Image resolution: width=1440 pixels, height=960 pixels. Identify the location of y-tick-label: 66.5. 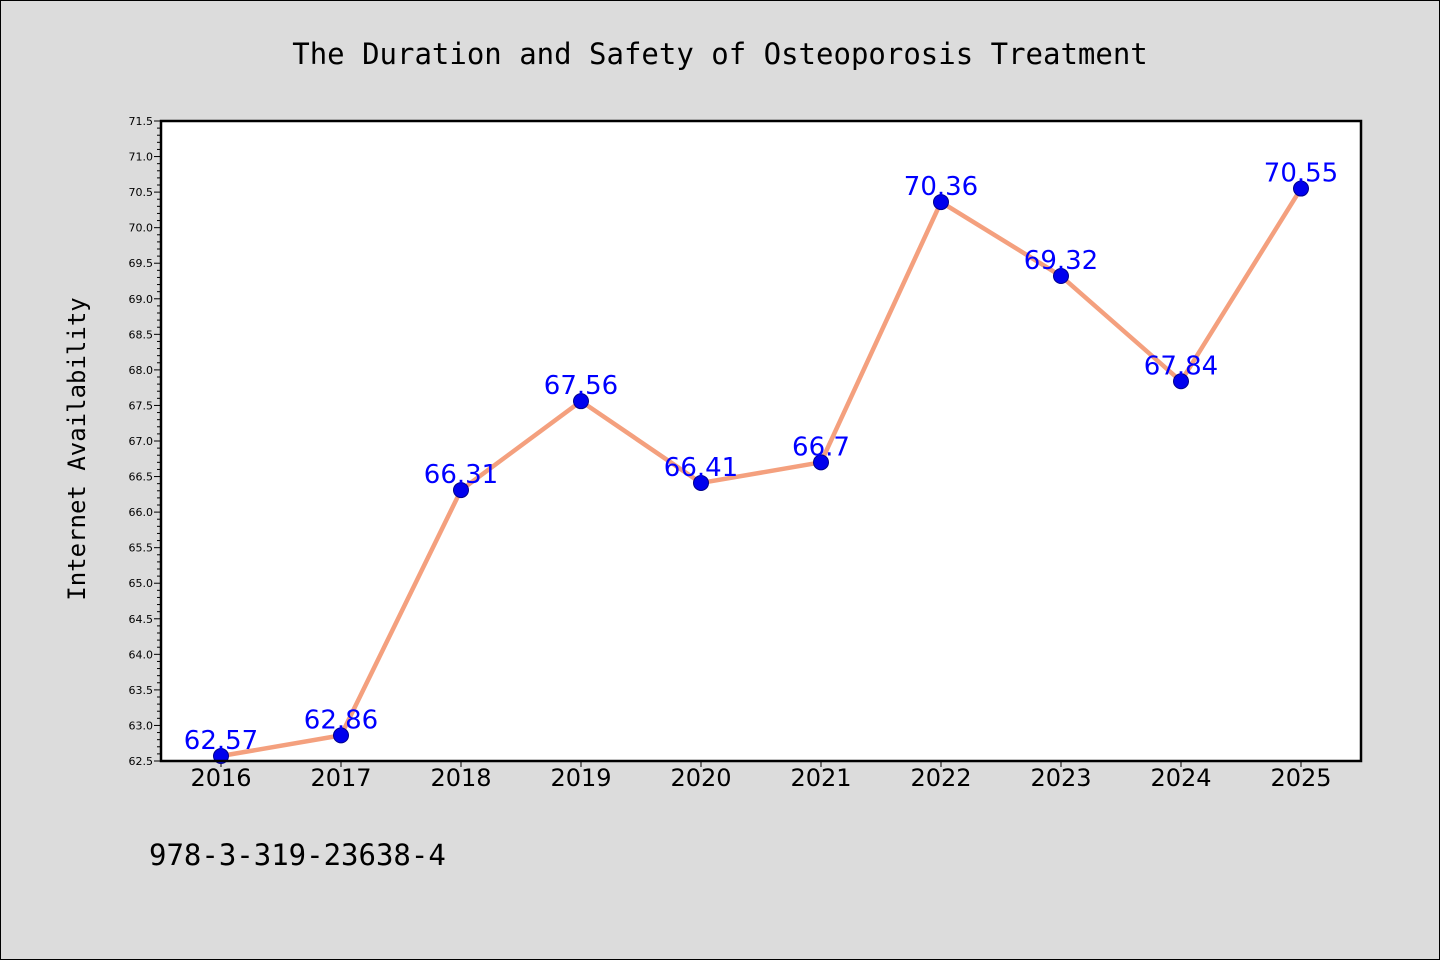
(141, 477).